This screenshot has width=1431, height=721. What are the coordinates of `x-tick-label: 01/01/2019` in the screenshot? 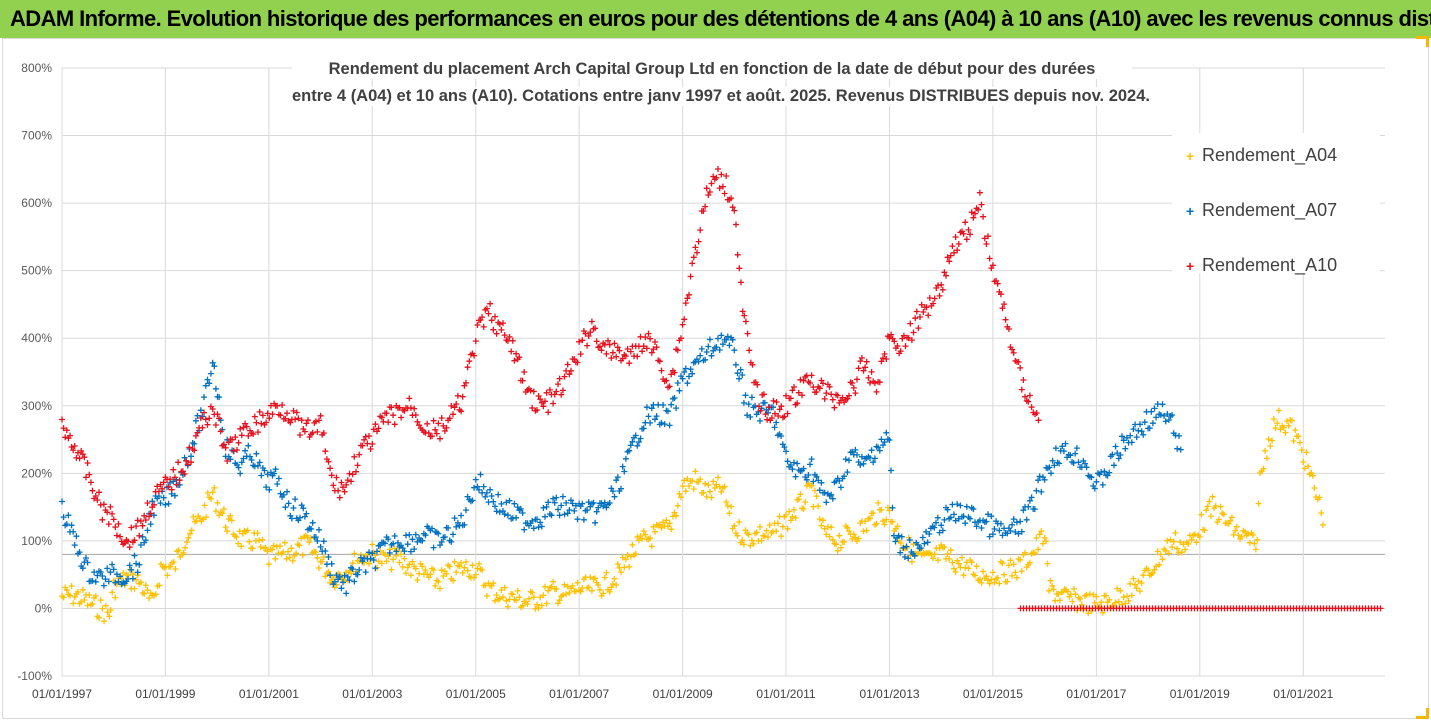 It's located at (1200, 694).